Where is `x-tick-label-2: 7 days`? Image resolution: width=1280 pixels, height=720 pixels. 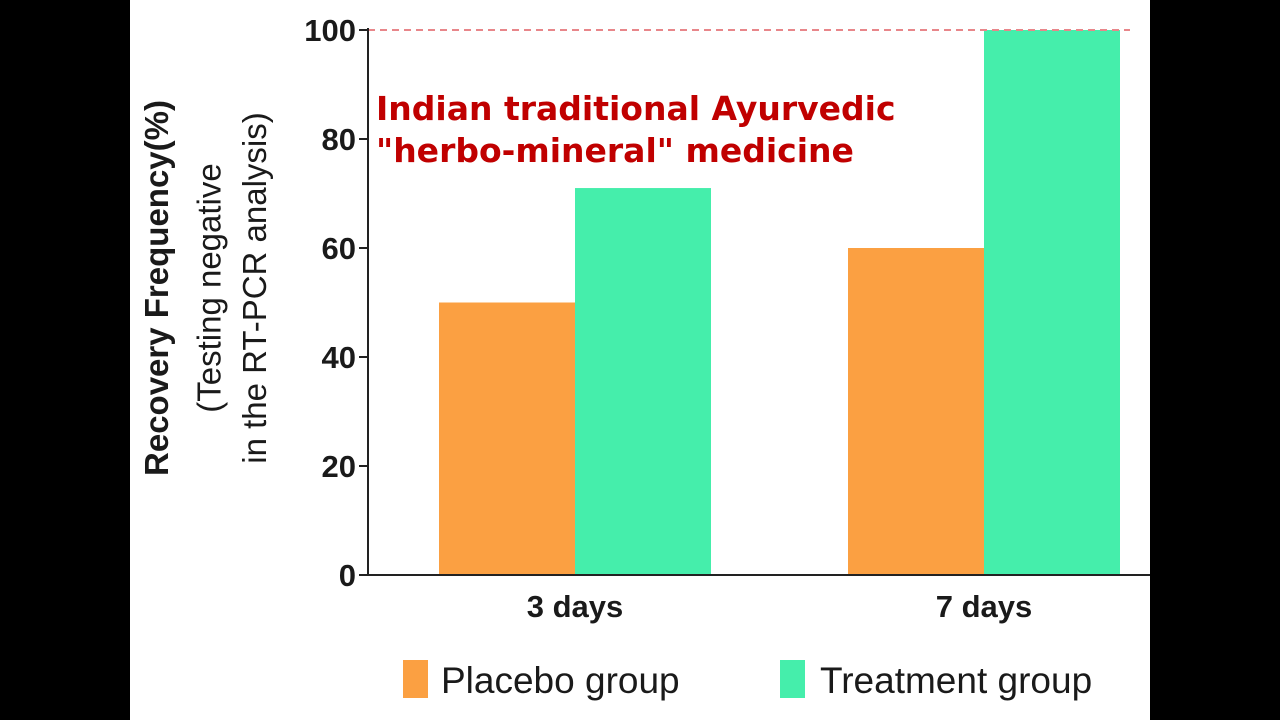 x-tick-label-2: 7 days is located at coordinates (984, 606).